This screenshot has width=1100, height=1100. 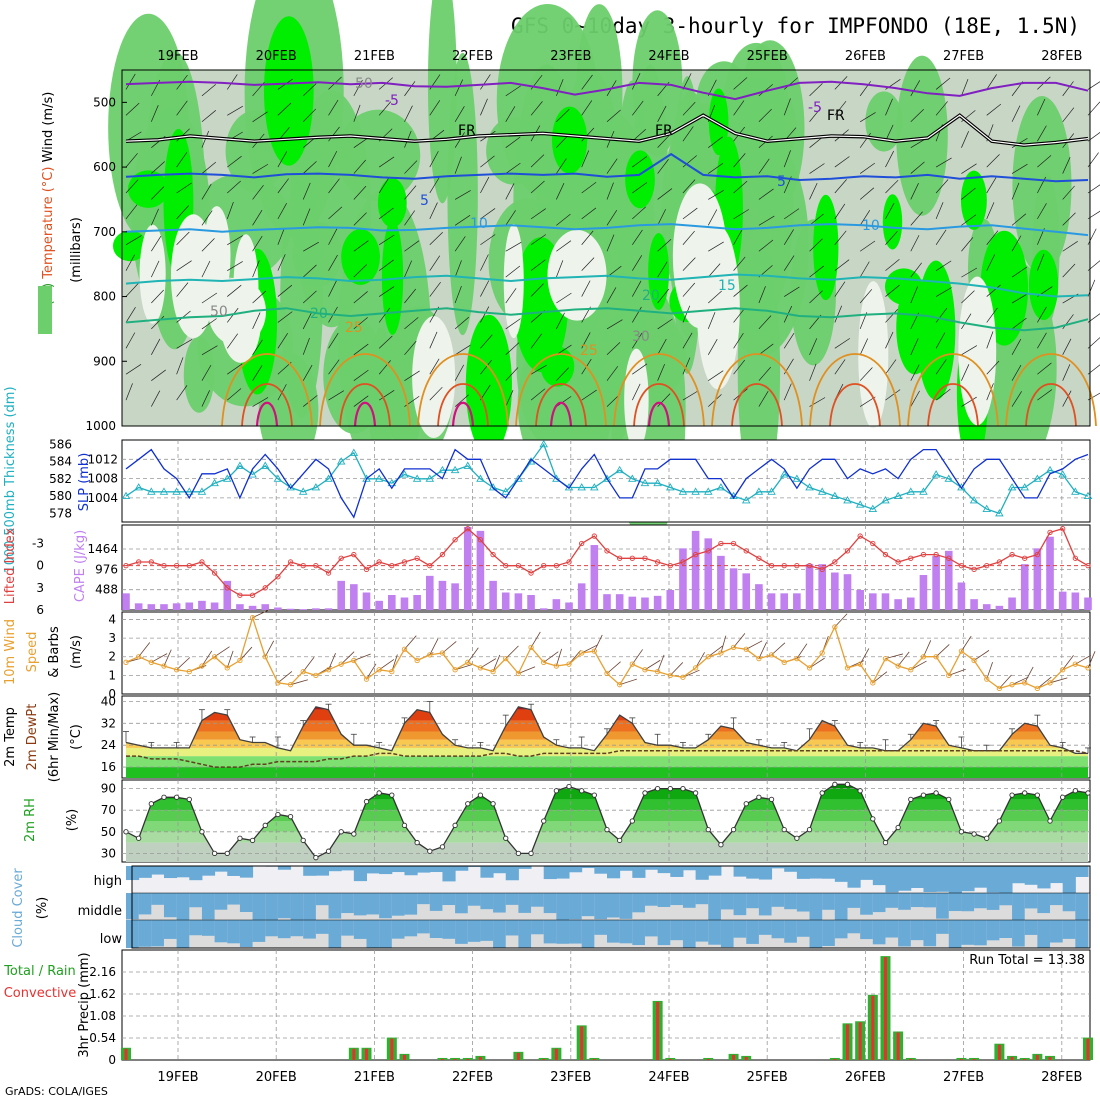 What do you see at coordinates (606, 1005) in the screenshot?
I see `panel-precip` at bounding box center [606, 1005].